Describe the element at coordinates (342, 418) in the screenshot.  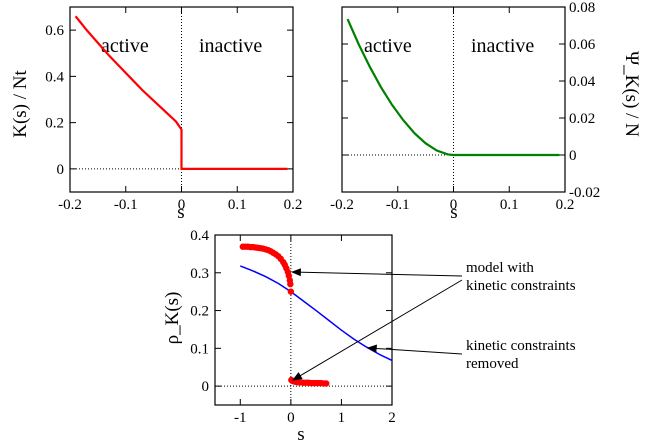
I see `x-tick-label: 1` at that location.